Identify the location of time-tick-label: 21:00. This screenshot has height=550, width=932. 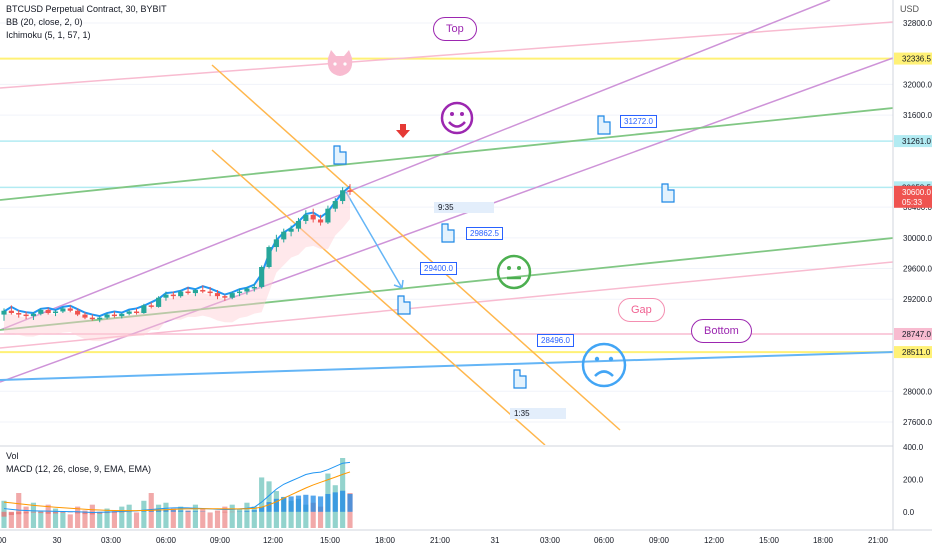
(440, 540).